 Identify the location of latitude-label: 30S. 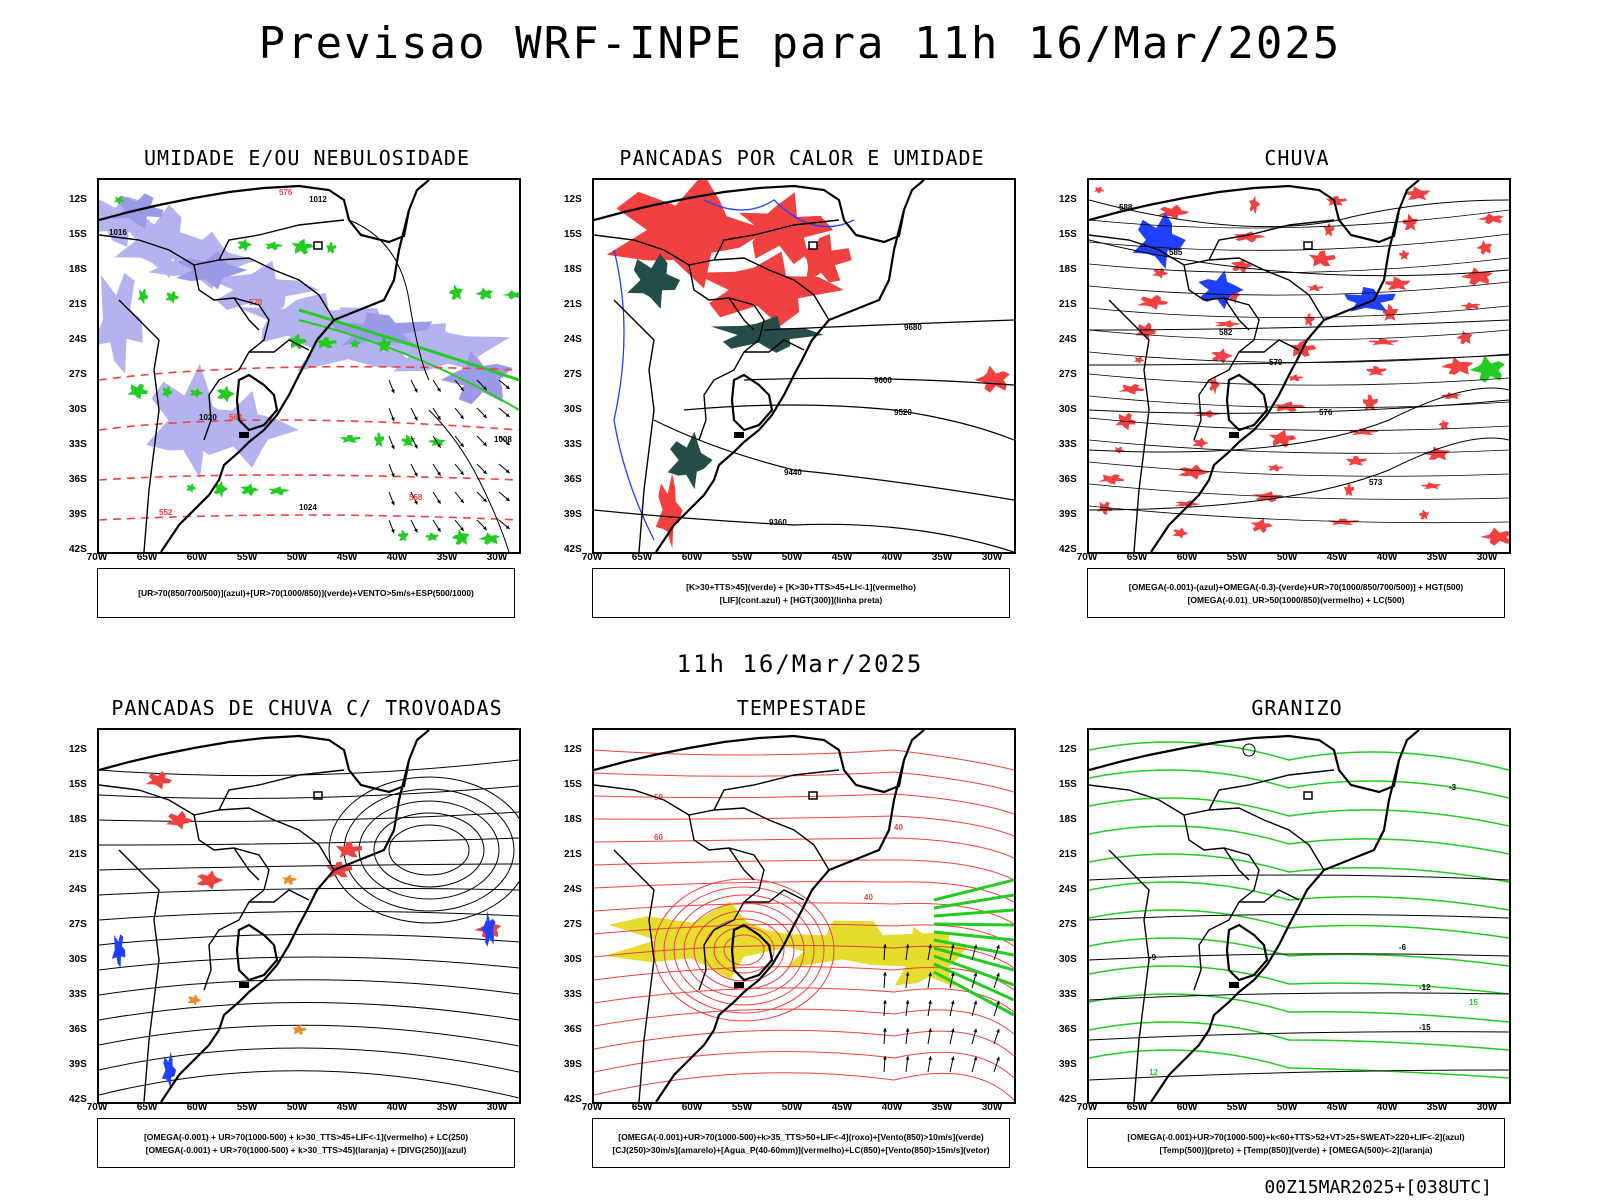
(573, 409).